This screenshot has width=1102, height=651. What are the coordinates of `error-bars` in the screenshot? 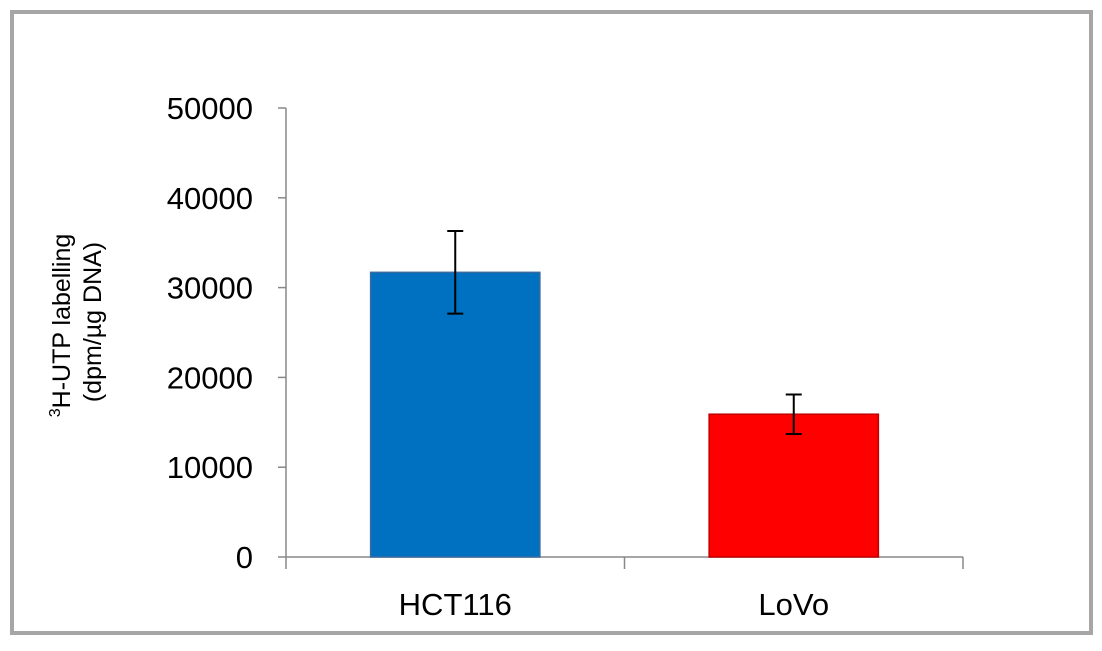 It's located at (624, 332).